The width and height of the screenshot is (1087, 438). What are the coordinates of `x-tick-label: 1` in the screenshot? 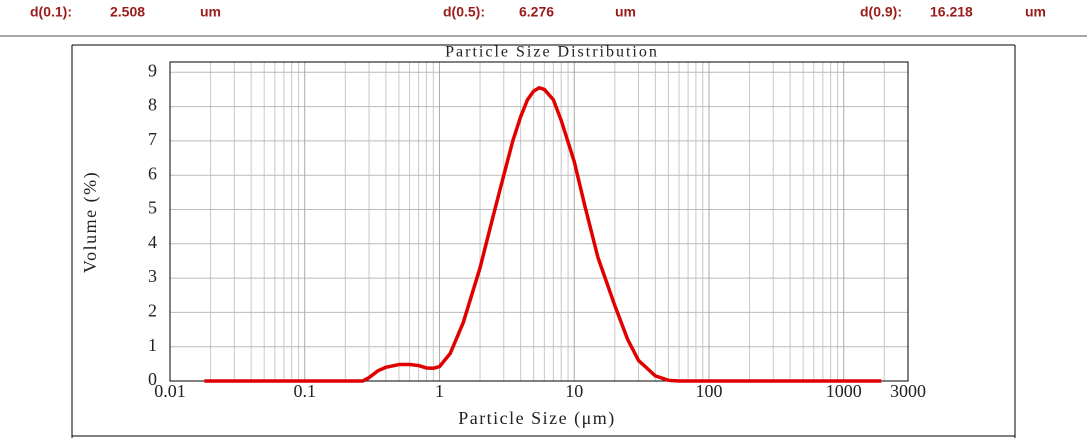 It's located at (439, 391).